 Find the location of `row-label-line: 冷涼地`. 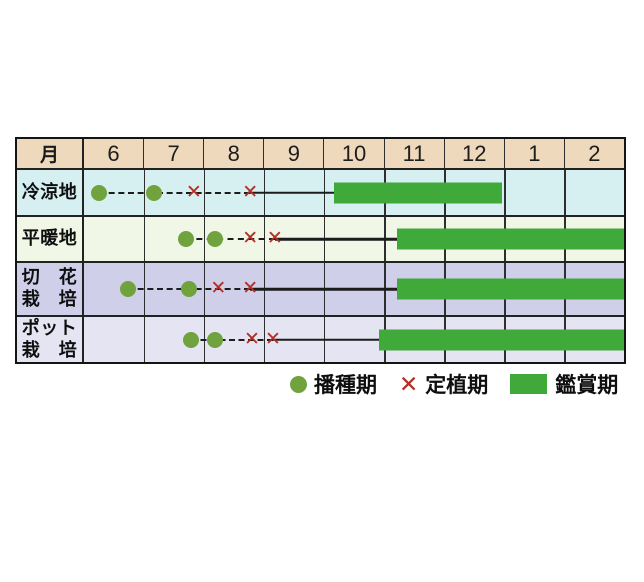

row-label-line: 冷涼地 is located at coordinates (49, 191).